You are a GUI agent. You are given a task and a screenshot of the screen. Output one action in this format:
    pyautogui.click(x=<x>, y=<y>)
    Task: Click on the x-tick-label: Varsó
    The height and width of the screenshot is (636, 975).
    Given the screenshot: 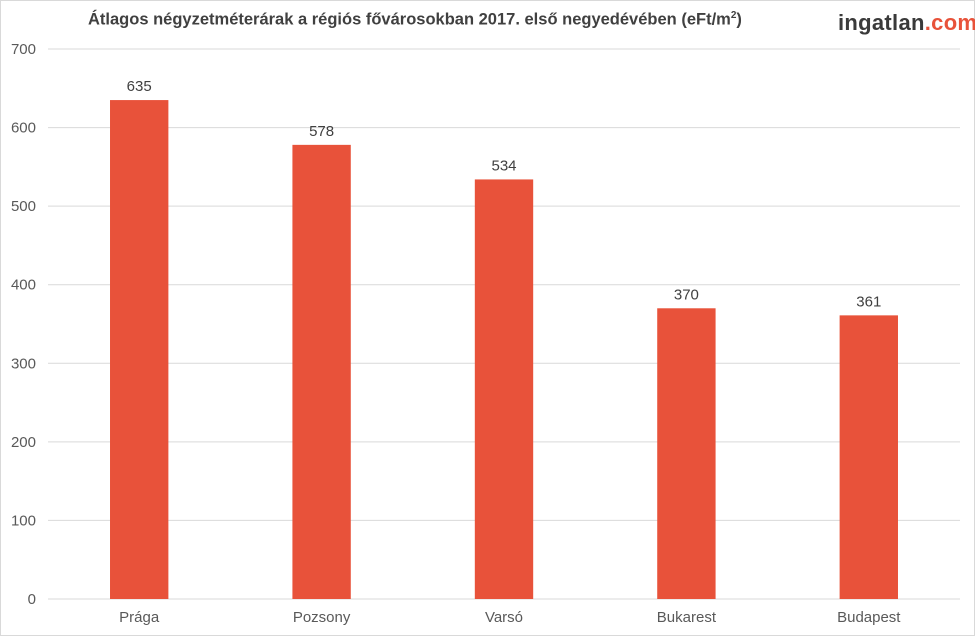 What is the action you would take?
    pyautogui.click(x=504, y=617)
    